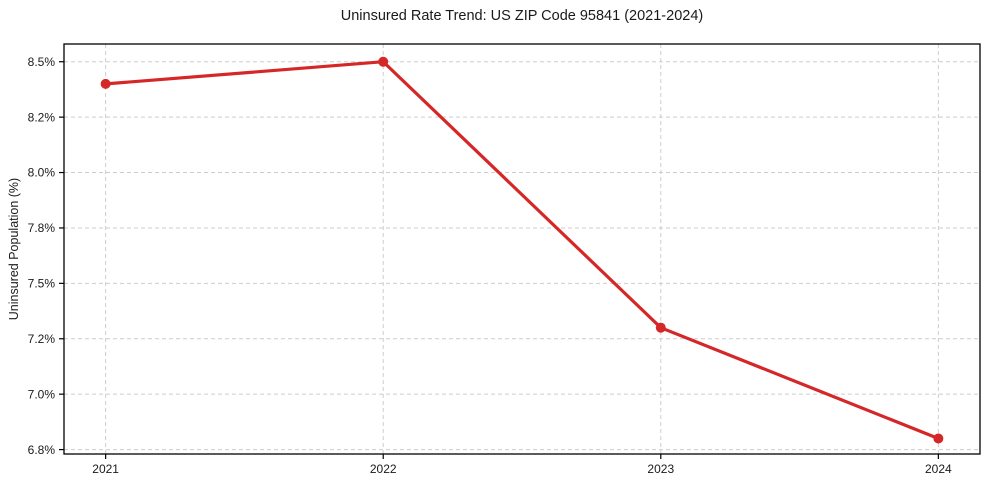  What do you see at coordinates (42, 173) in the screenshot?
I see `y-tick-label: 8.0%` at bounding box center [42, 173].